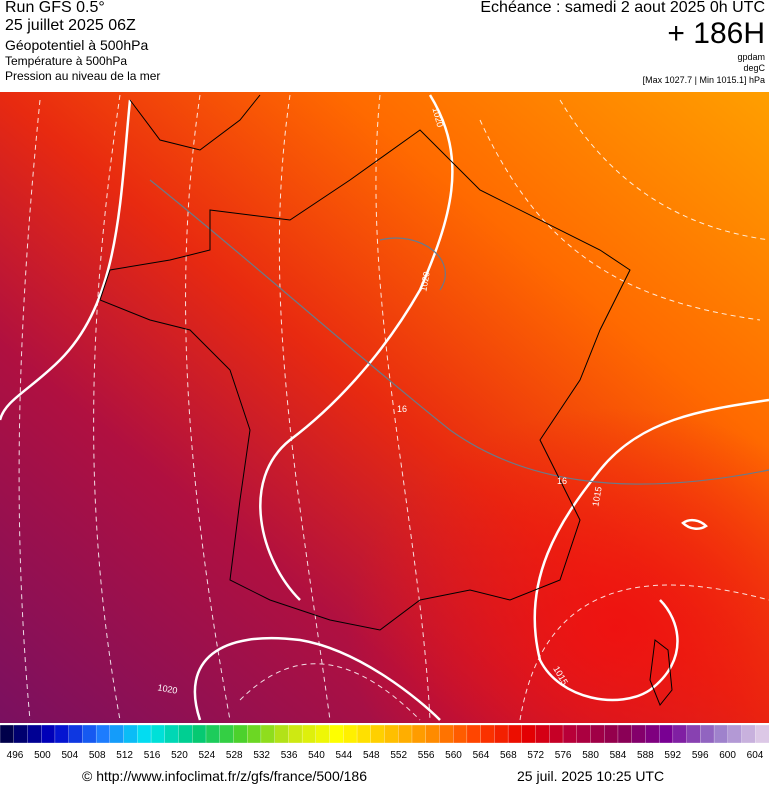 This screenshot has width=769, height=791. What do you see at coordinates (622, 8) in the screenshot?
I see `echeance: Echéance : samedi 2 aout 2025 0h UTC` at bounding box center [622, 8].